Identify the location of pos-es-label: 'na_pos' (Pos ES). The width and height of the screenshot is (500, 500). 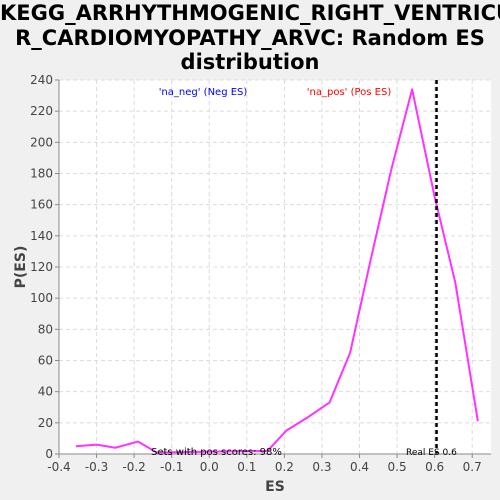
(349, 92).